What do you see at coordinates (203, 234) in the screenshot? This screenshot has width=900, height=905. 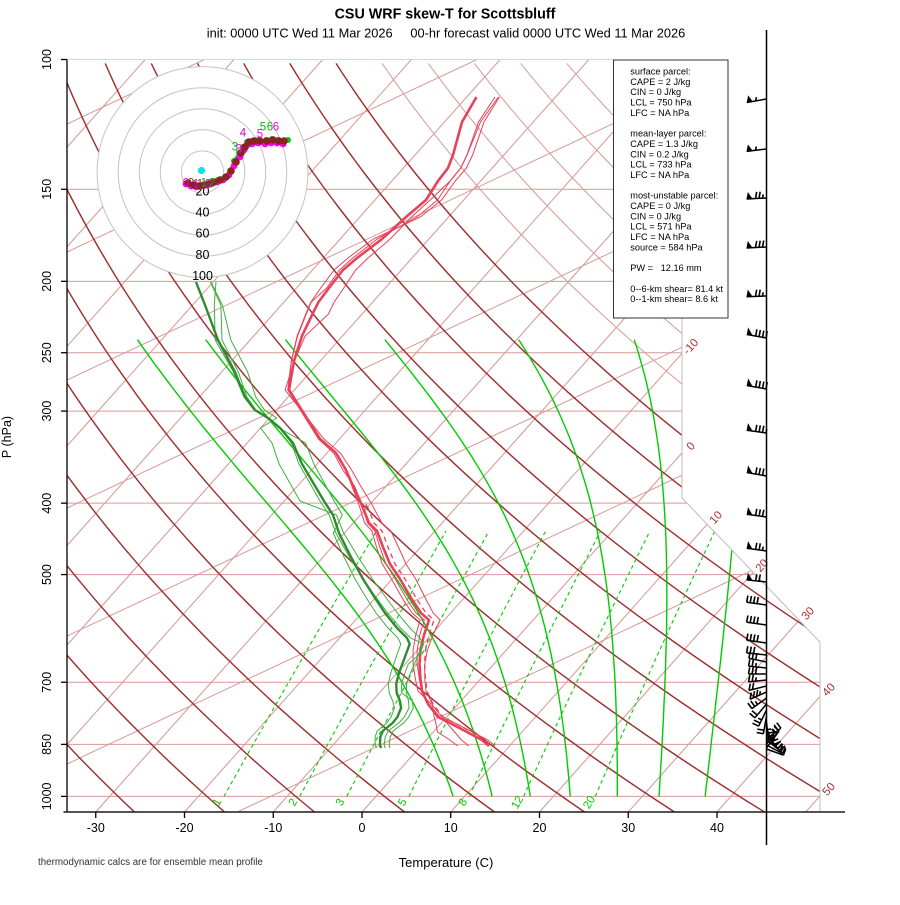 I see `svg-text: 60` at bounding box center [203, 234].